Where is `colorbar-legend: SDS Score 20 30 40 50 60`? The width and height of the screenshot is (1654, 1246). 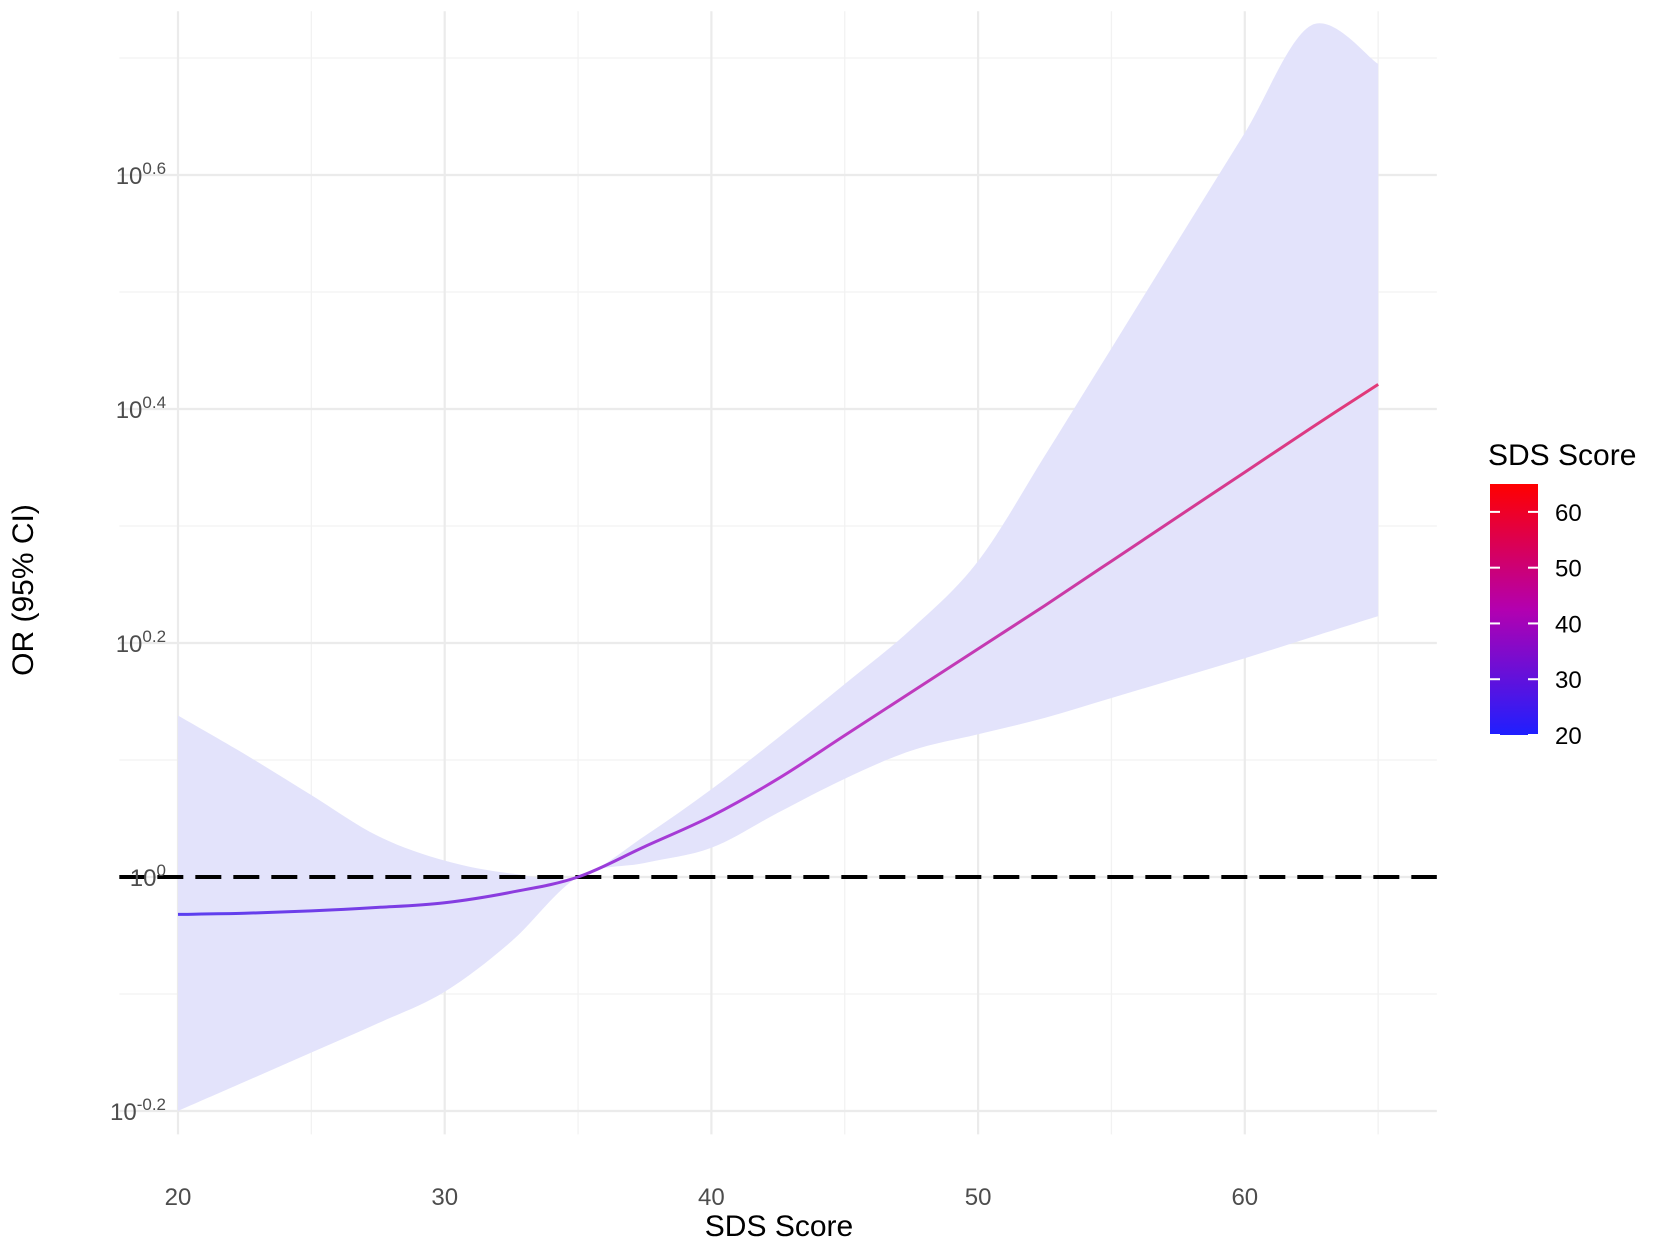
colorbar-legend: SDS Score 20 30 40 50 60 is located at coordinates (1562, 594).